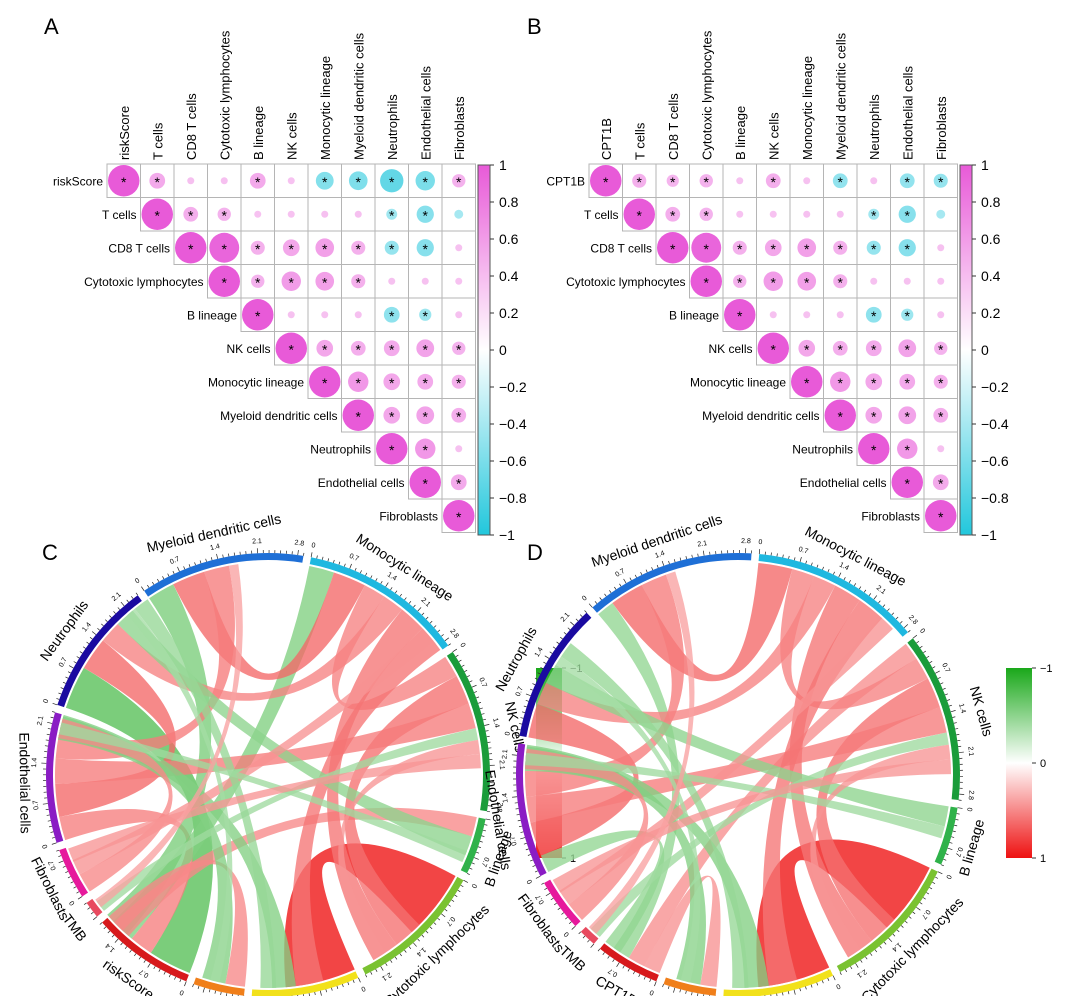 This screenshot has width=1080, height=996. What do you see at coordinates (985, 165) in the screenshot?
I see `colorbar-tick-label: 1` at bounding box center [985, 165].